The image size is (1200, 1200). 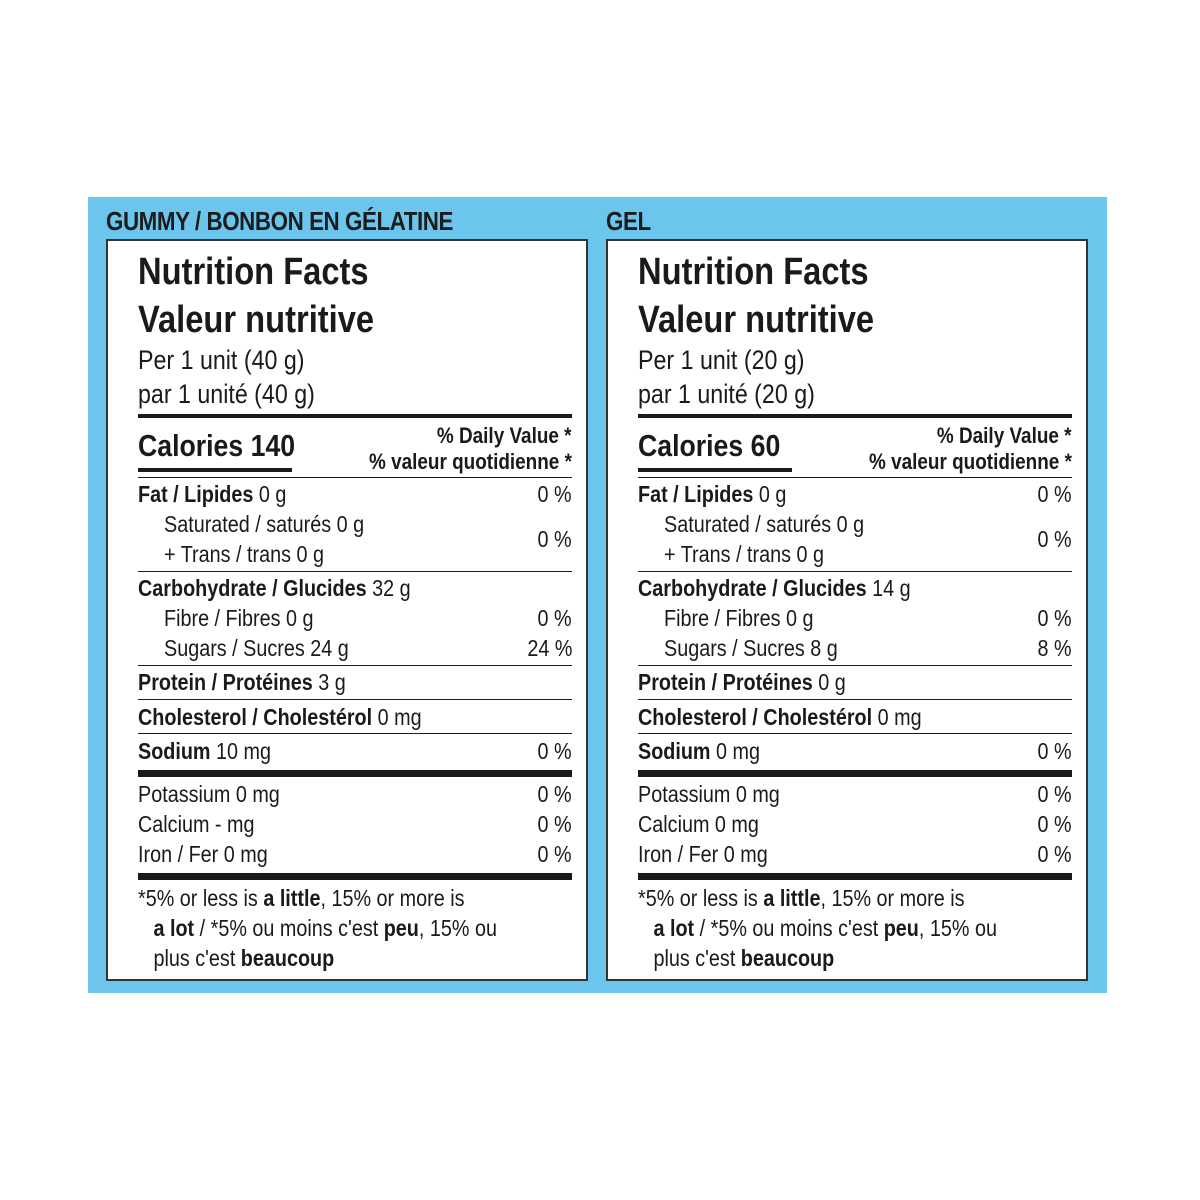 I want to click on footnote-emphasis: a little, so click(x=792, y=898).